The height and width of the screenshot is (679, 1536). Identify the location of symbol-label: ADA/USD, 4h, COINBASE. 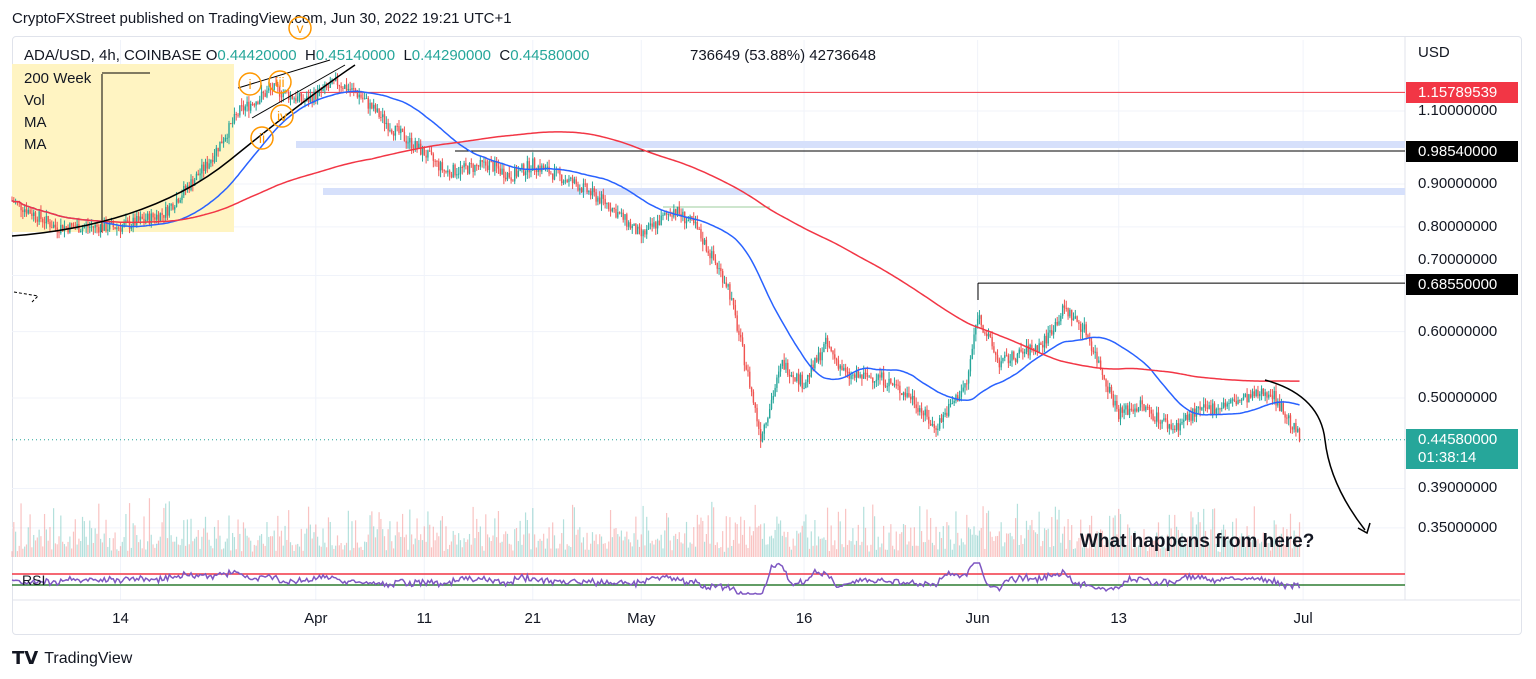
(113, 55).